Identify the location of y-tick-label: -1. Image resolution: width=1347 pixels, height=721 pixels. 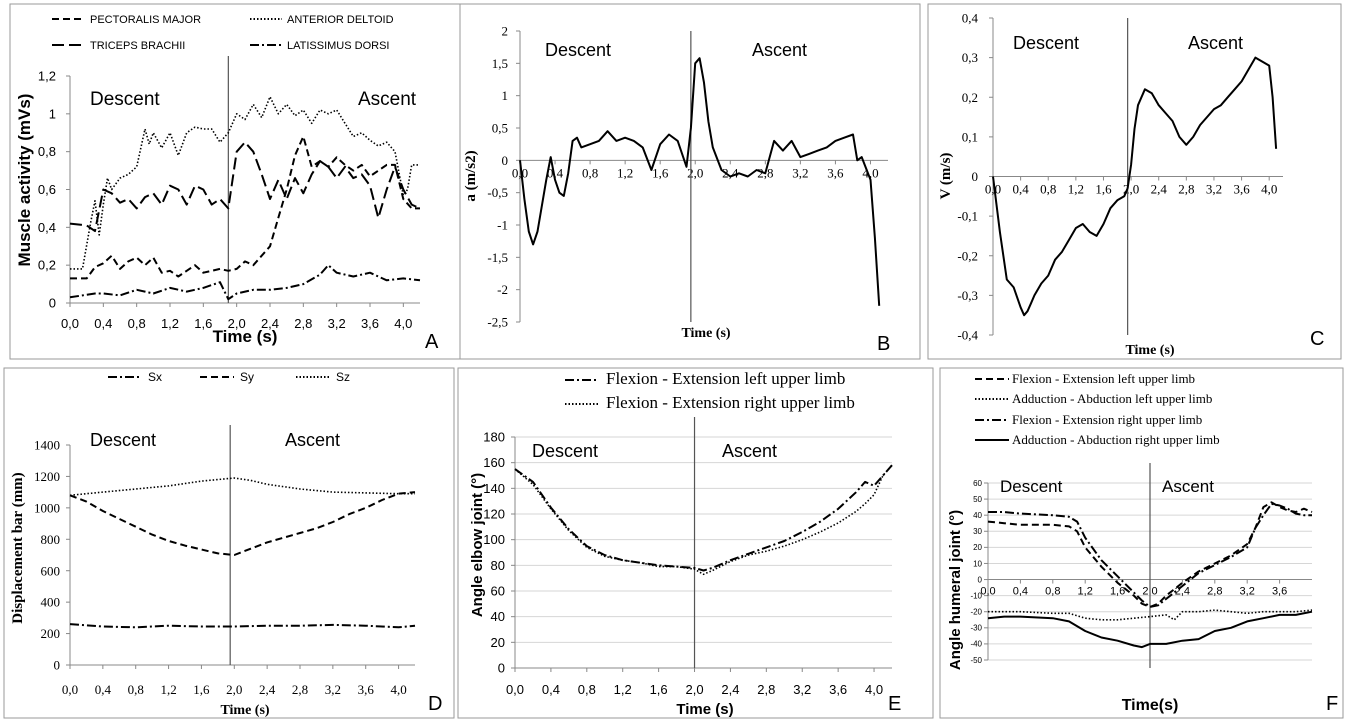
(502, 225).